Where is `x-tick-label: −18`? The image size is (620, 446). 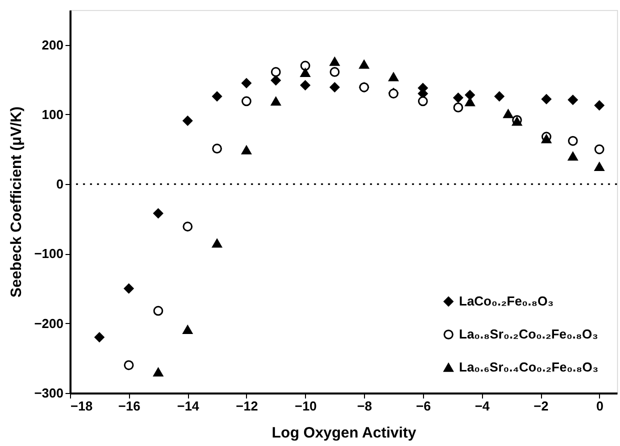
x-tick-label: −18 is located at coordinates (81, 406).